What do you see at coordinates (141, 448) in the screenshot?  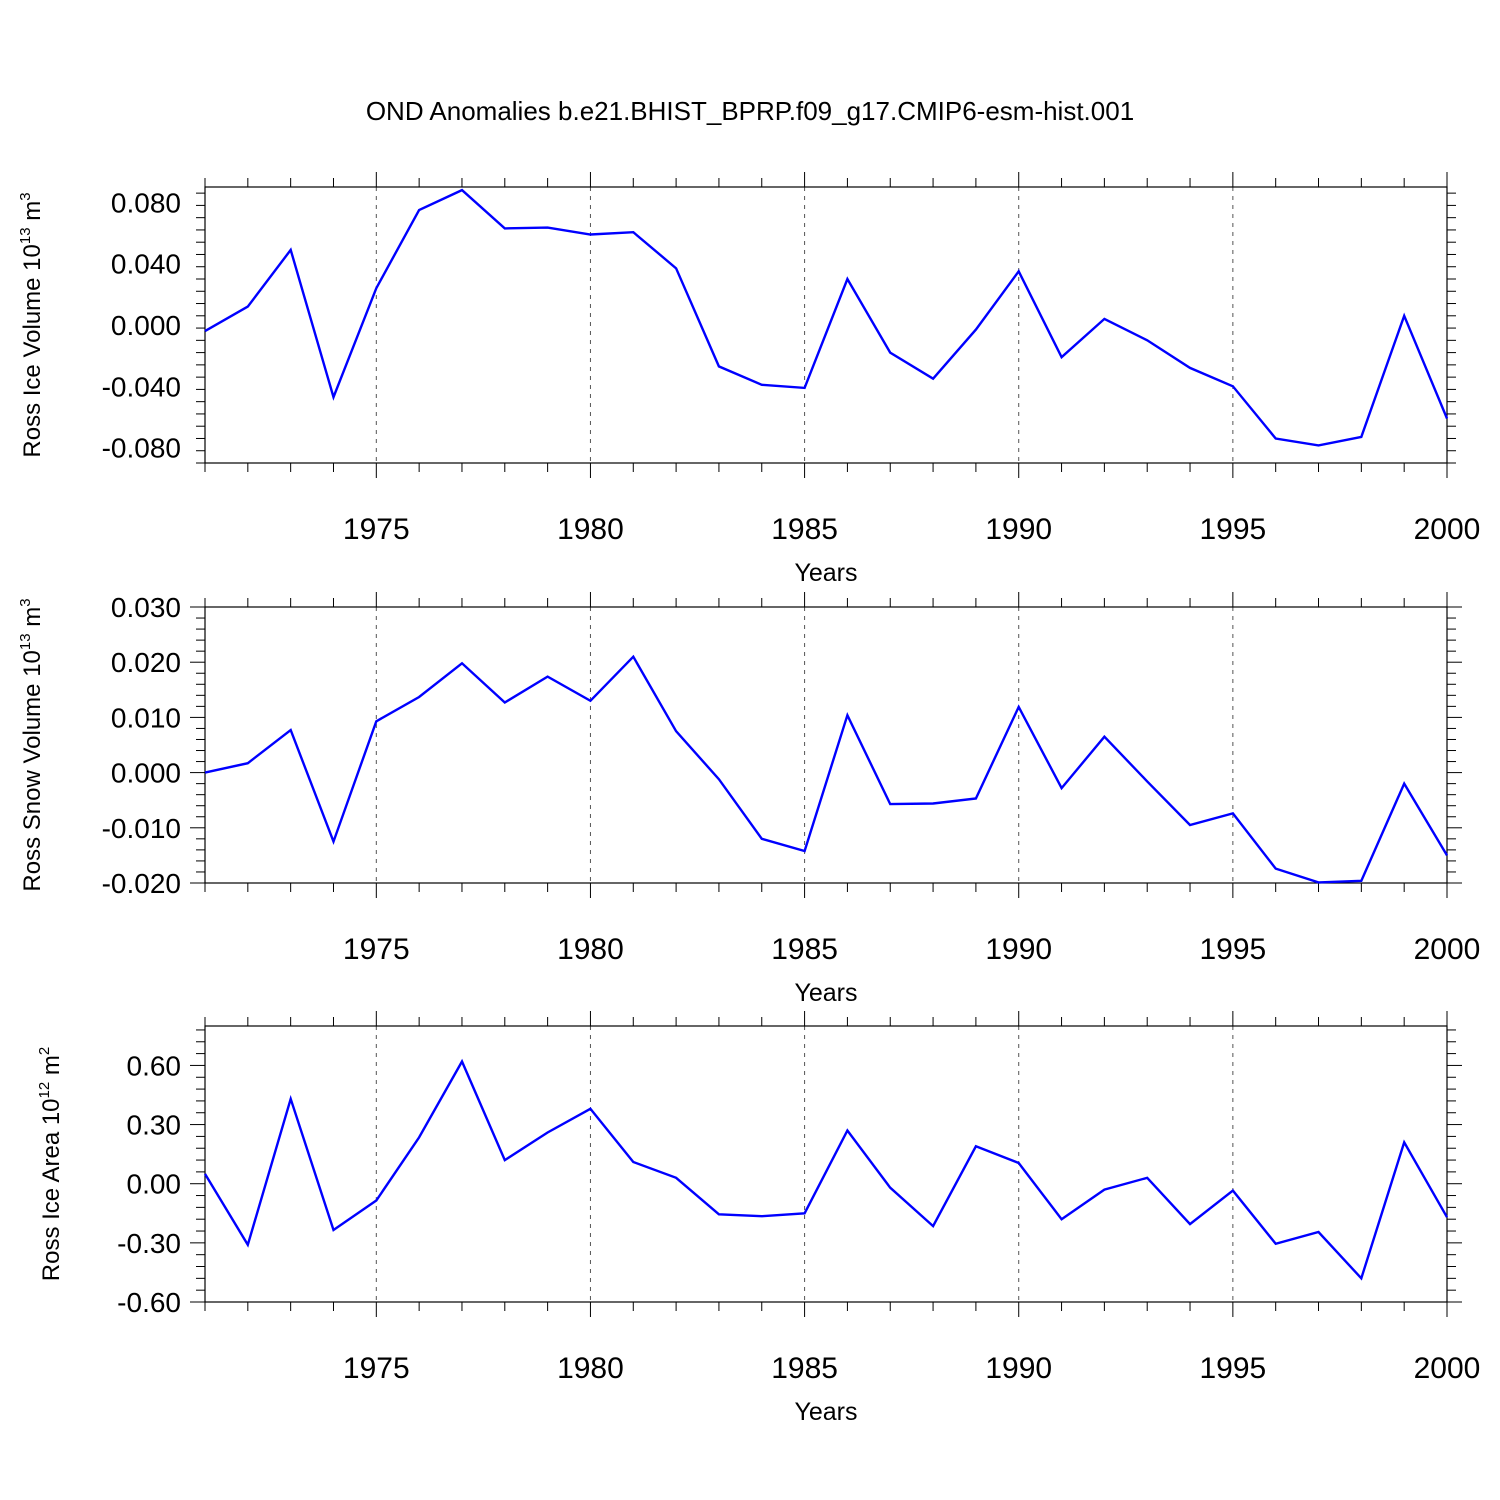 I see `y-tick-label: -0.080` at bounding box center [141, 448].